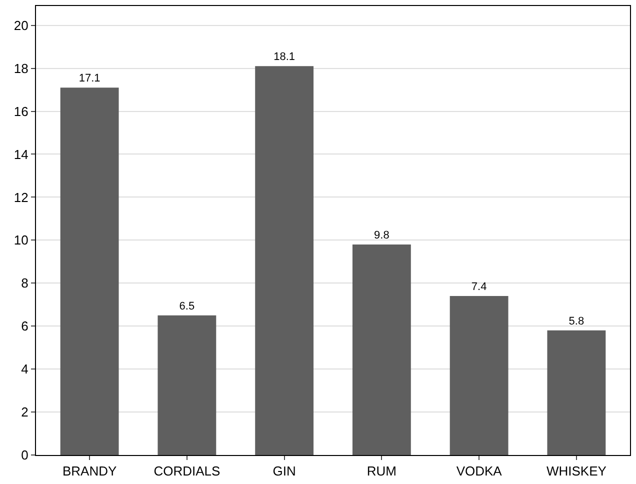  I want to click on y-tick-label: 0, so click(24, 455).